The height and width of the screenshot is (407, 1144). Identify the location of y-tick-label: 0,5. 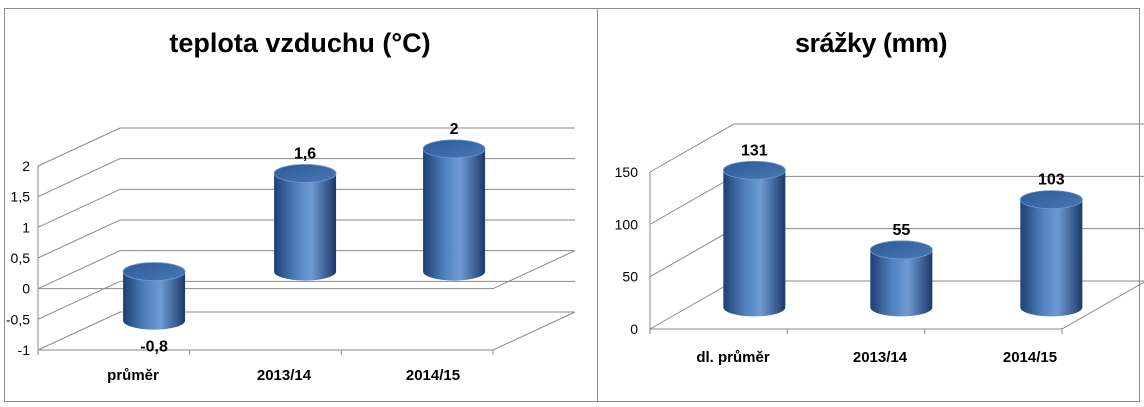
(21, 258).